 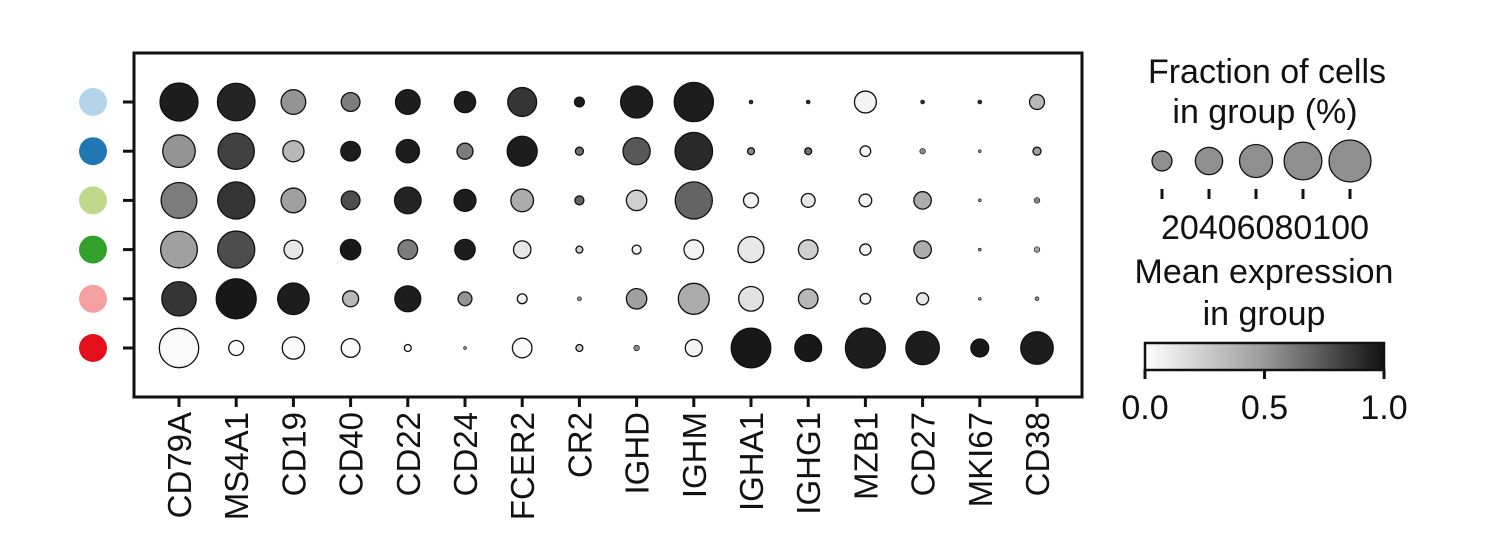 What do you see at coordinates (1264, 314) in the screenshot?
I see `color-legend-title-line2: in group` at bounding box center [1264, 314].